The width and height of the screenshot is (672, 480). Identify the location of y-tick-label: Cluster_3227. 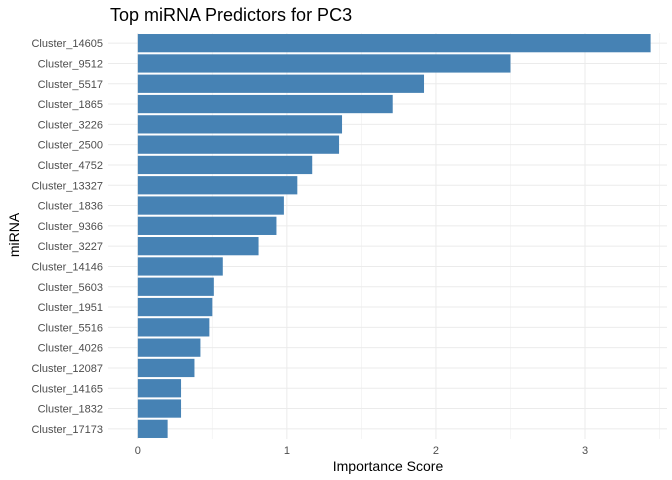
(70, 247).